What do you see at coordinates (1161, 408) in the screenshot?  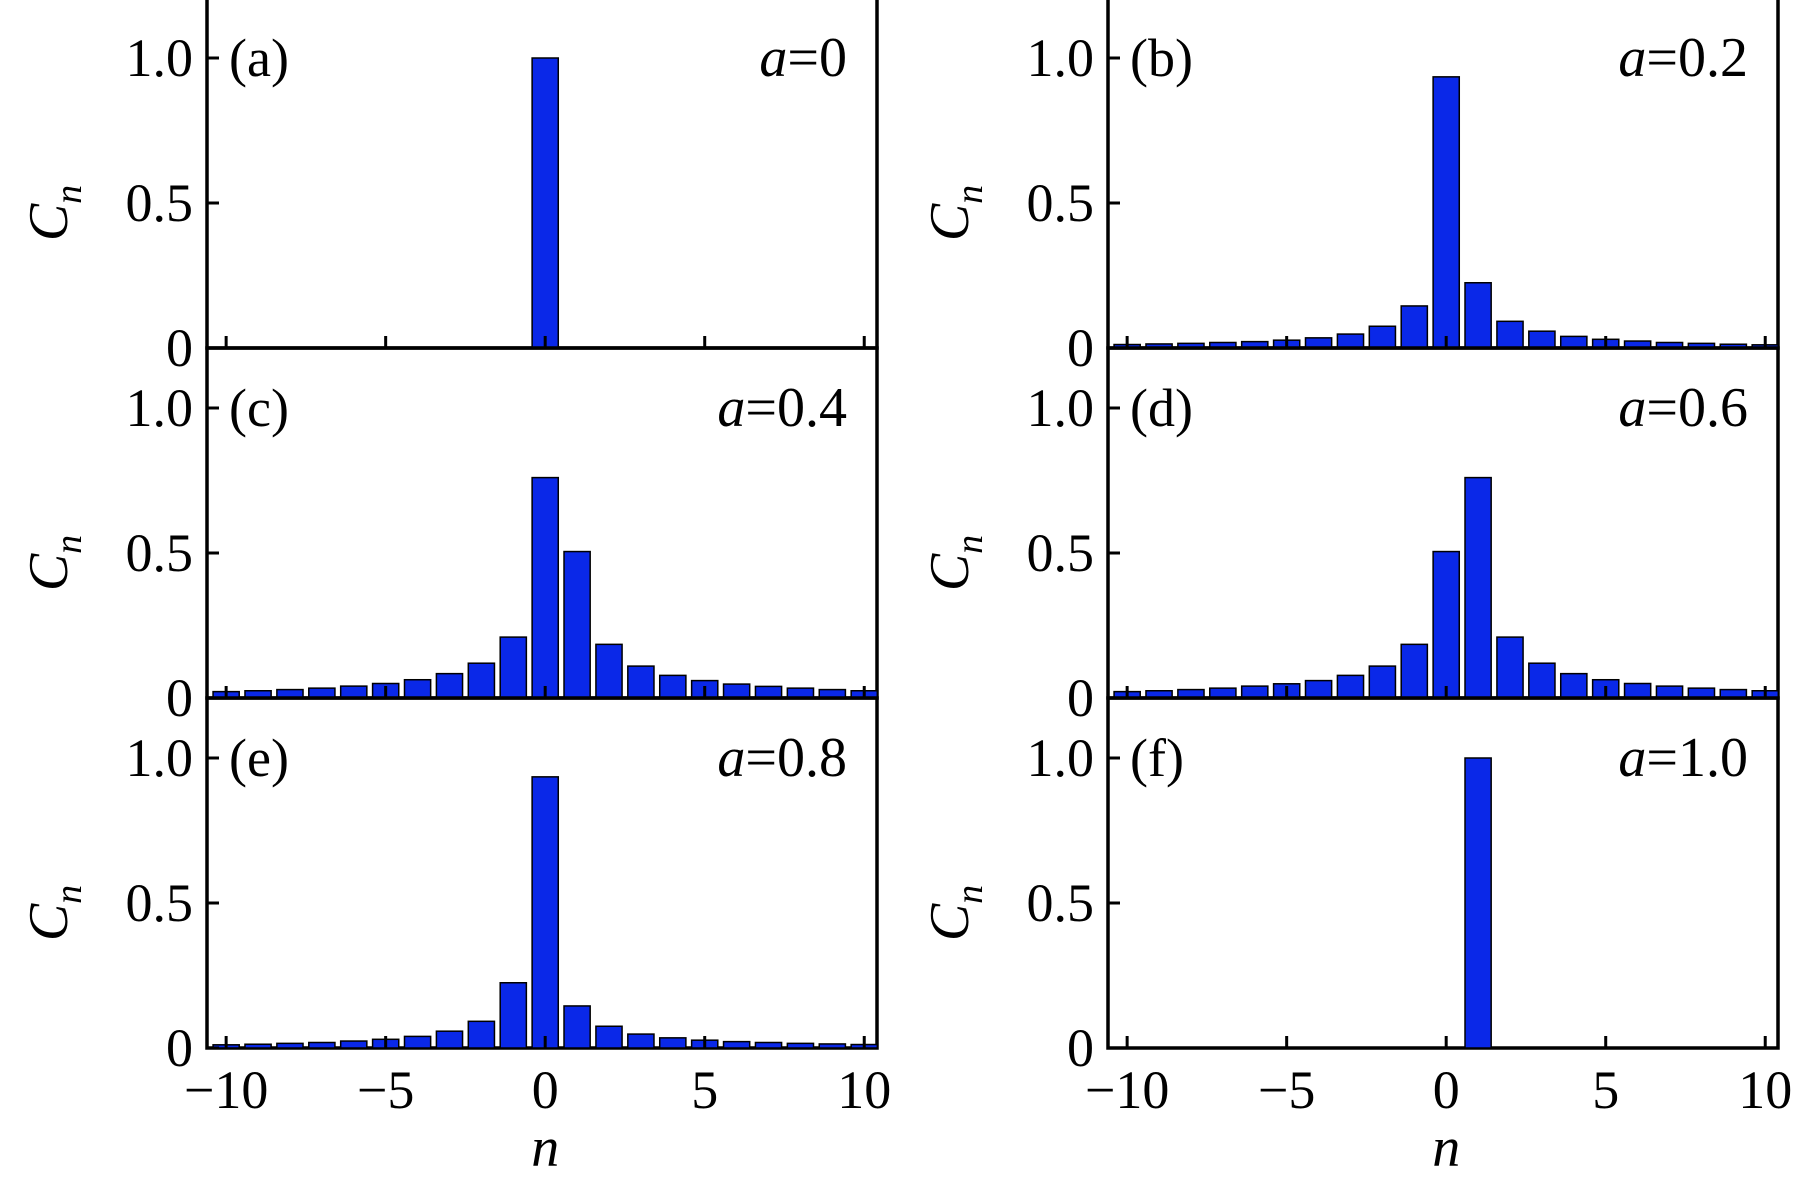 I see `panel-label: (d)` at bounding box center [1161, 408].